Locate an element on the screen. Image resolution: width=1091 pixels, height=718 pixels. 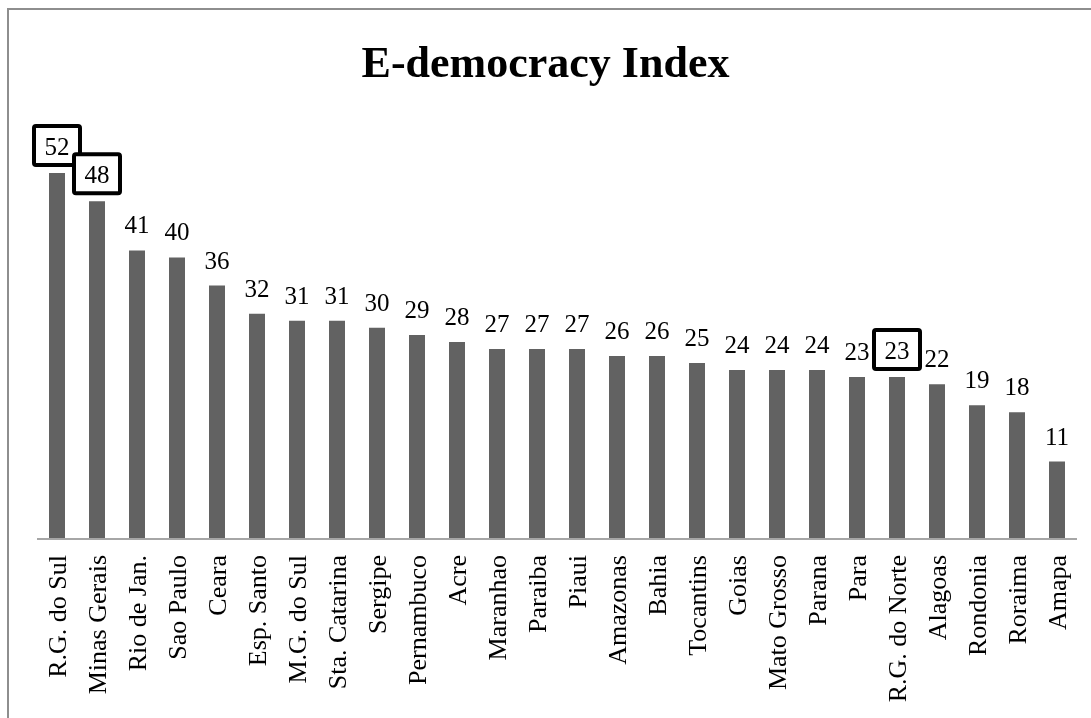
annotation: 23 is located at coordinates (897, 351).